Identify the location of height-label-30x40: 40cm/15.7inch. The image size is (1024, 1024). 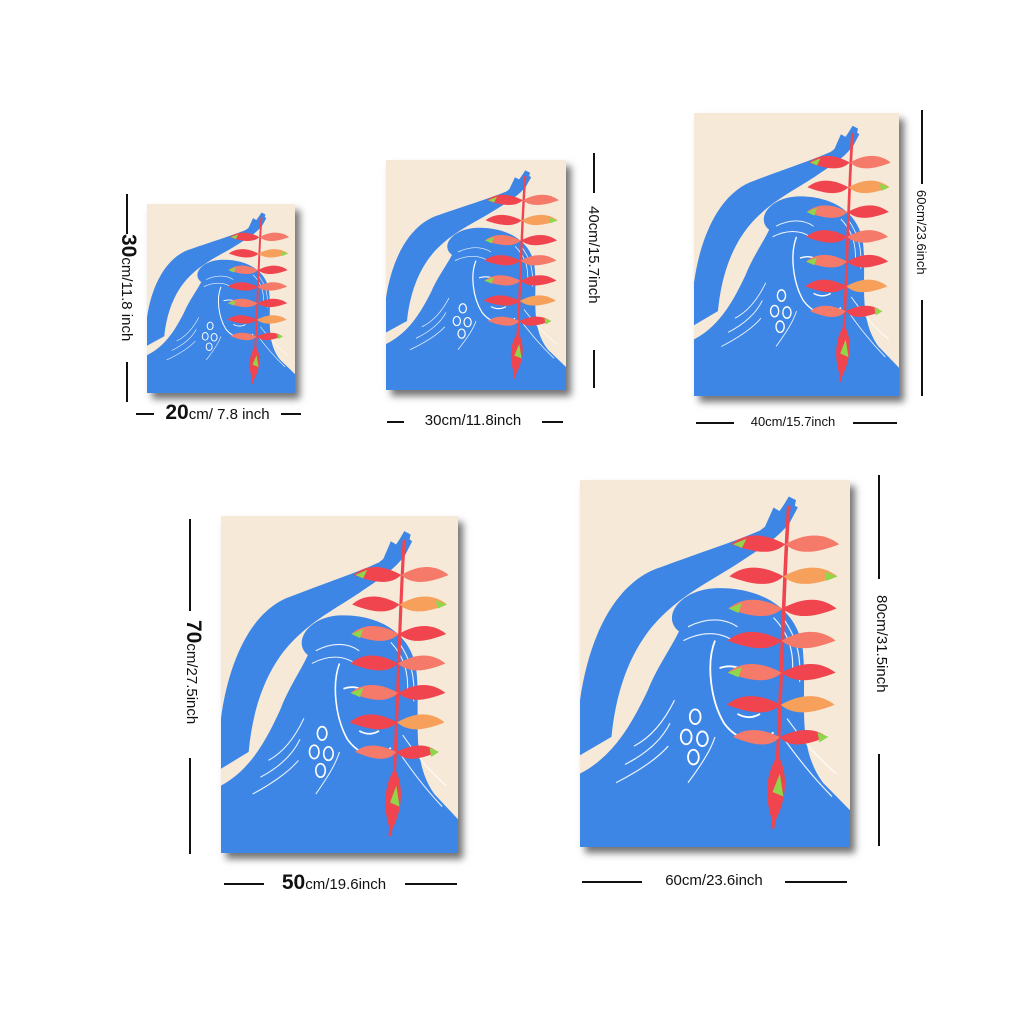
(593, 255).